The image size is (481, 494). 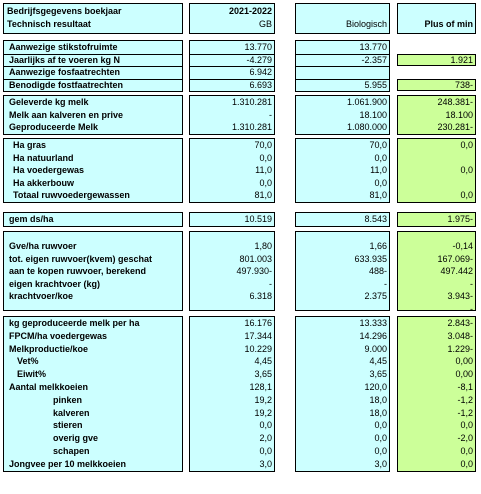 What do you see at coordinates (455, 102) in the screenshot?
I see `row-value-diff: 248.381-` at bounding box center [455, 102].